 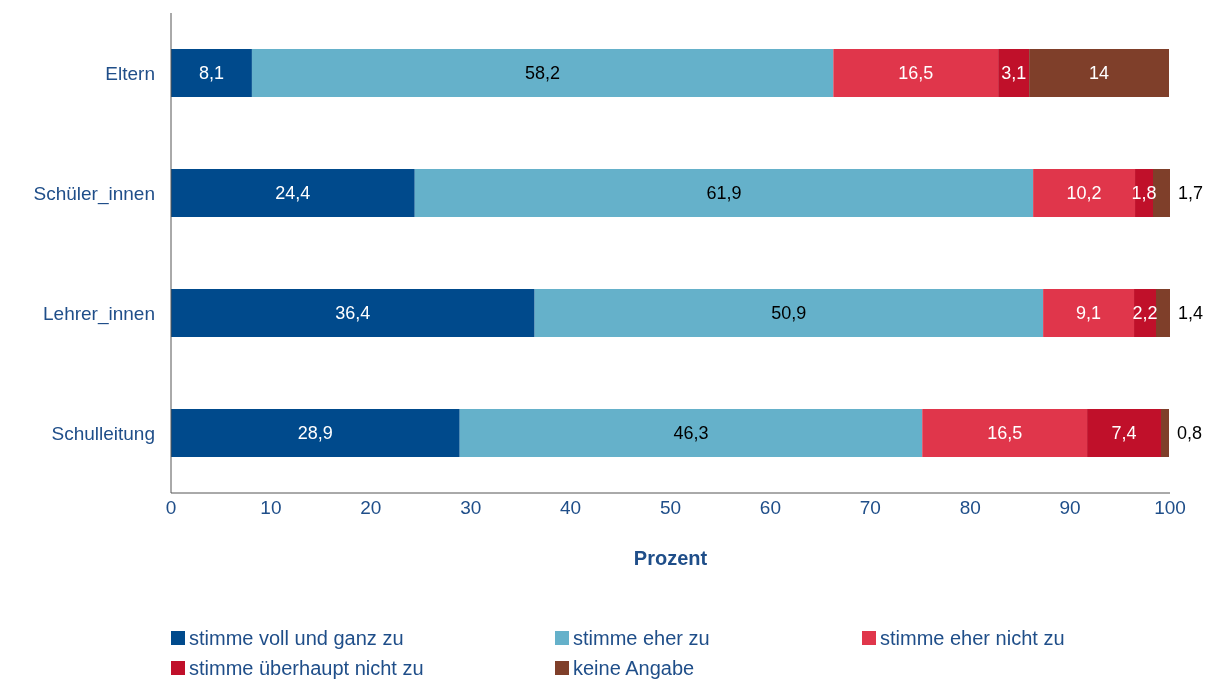 What do you see at coordinates (130, 73) in the screenshot?
I see `y-tick-label: Eltern` at bounding box center [130, 73].